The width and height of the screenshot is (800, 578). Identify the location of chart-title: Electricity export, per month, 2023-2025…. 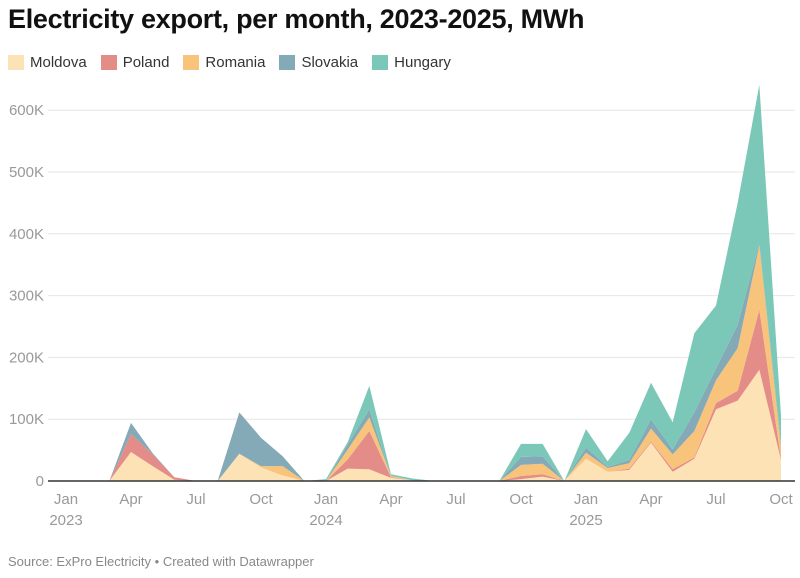
(296, 19).